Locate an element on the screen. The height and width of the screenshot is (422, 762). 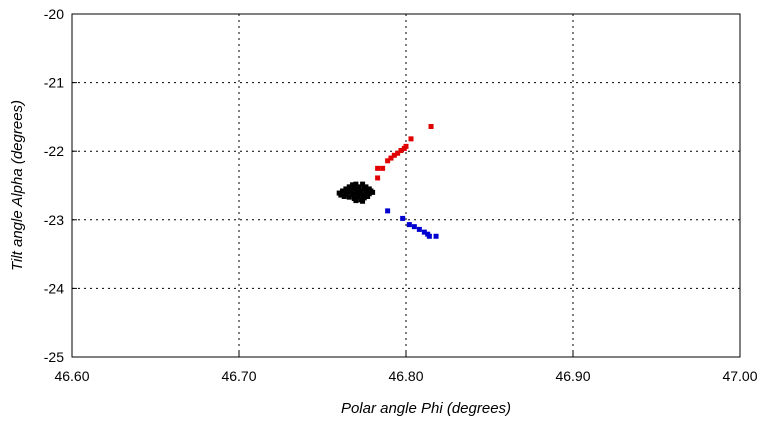
y-tick-label: -20 is located at coordinates (54, 14).